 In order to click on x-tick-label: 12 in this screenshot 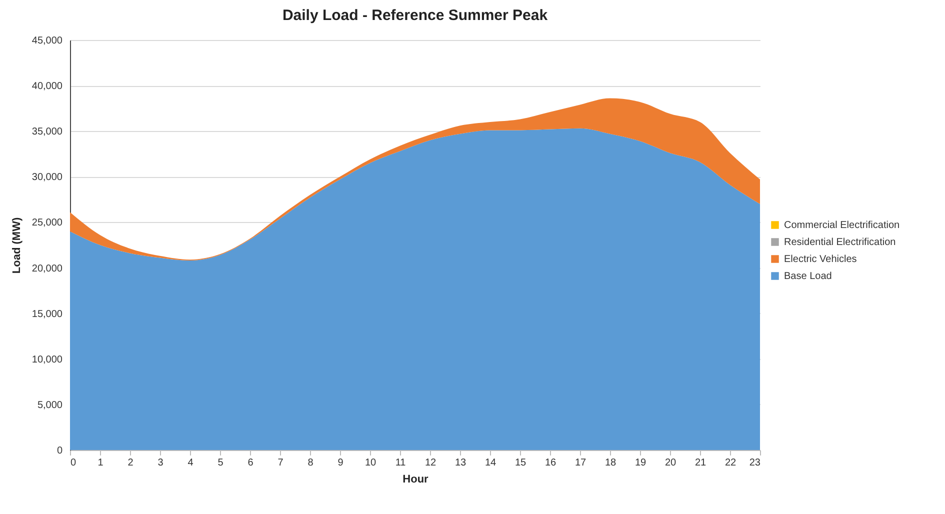, I will do `click(430, 463)`.